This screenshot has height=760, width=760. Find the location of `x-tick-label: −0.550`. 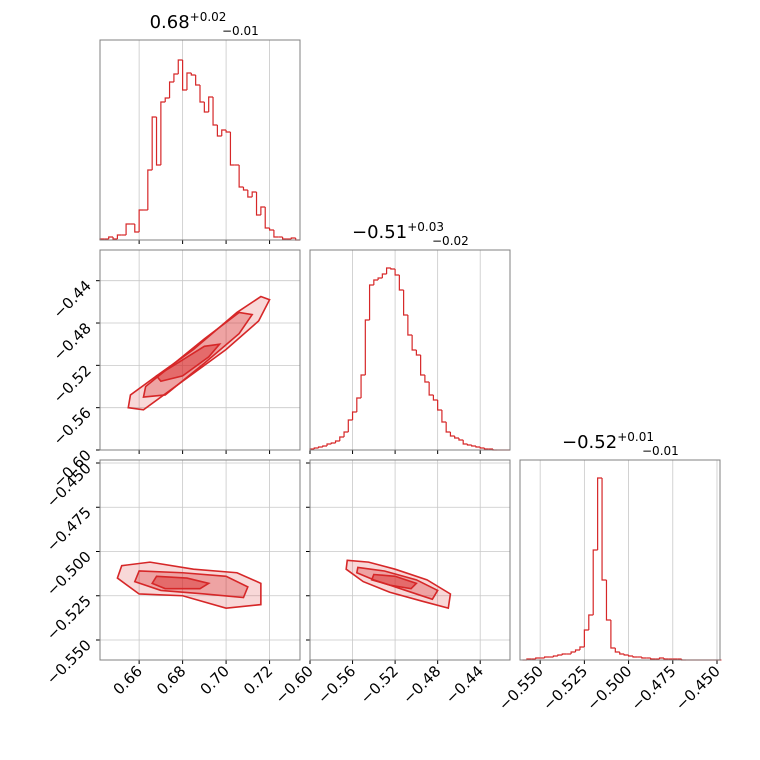

x-tick-label: −0.550 is located at coordinates (521, 688).